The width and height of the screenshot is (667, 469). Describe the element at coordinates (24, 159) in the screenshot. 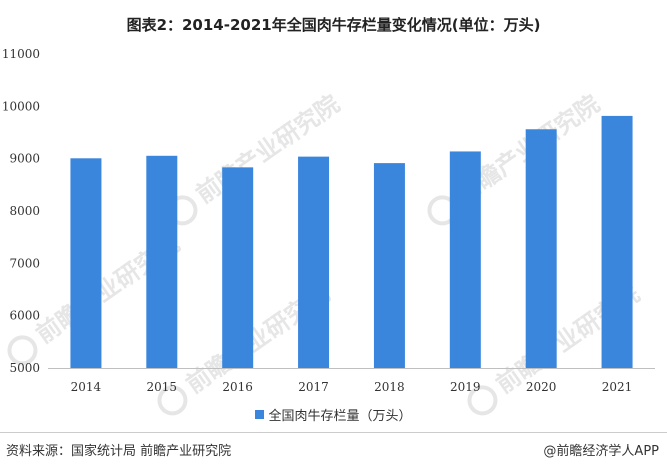

I see `y-tick-label: 9000` at that location.